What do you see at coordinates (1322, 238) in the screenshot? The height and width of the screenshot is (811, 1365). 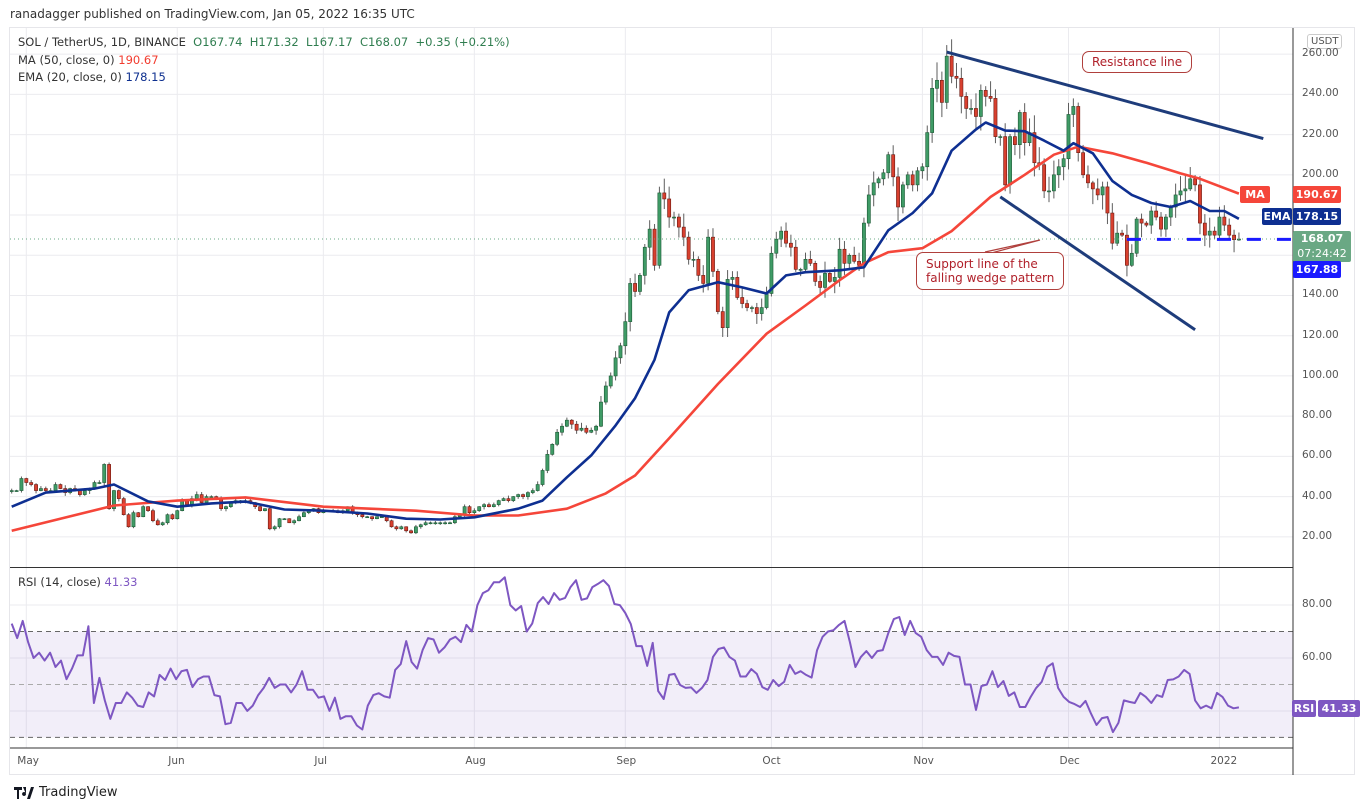 I see `last-price: 168.07` at bounding box center [1322, 238].